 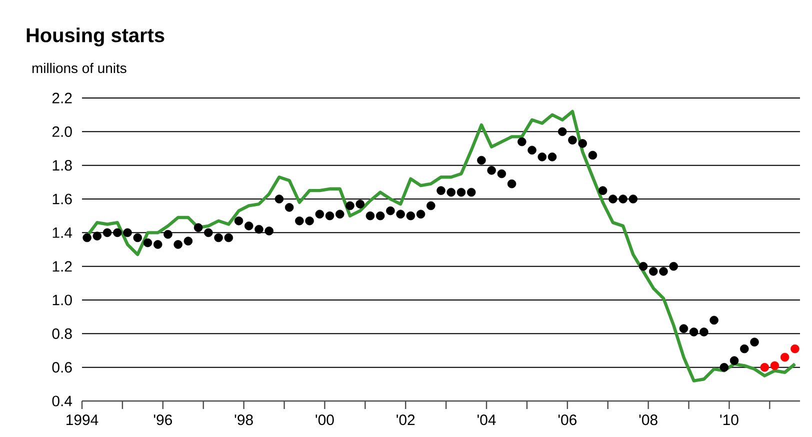 I want to click on y-tick-label: 0.8, so click(x=62, y=333).